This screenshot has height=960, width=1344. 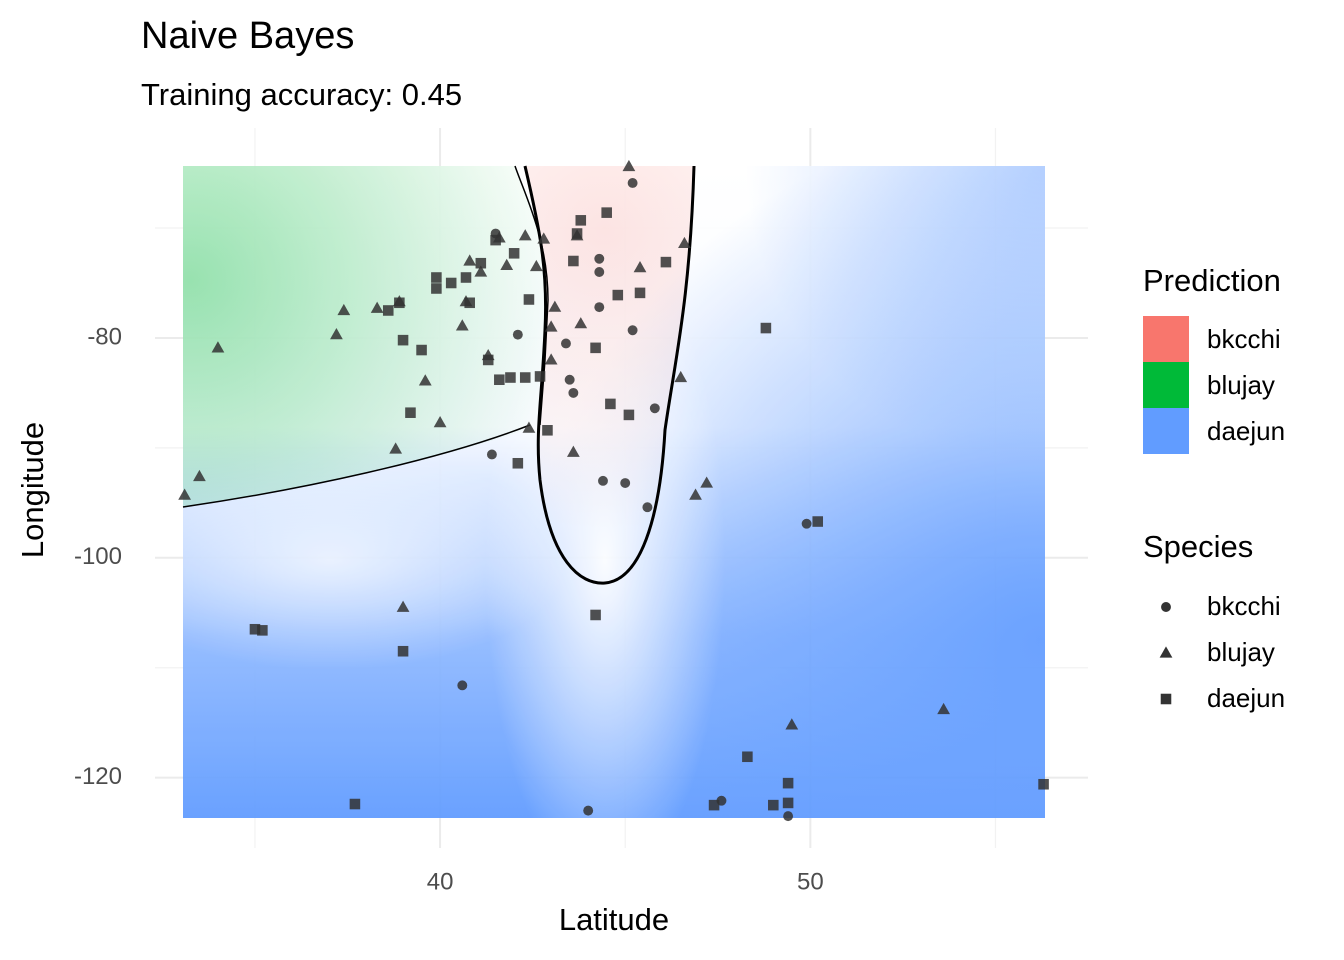 I want to click on legend-label: bkcchi, so click(x=1244, y=339).